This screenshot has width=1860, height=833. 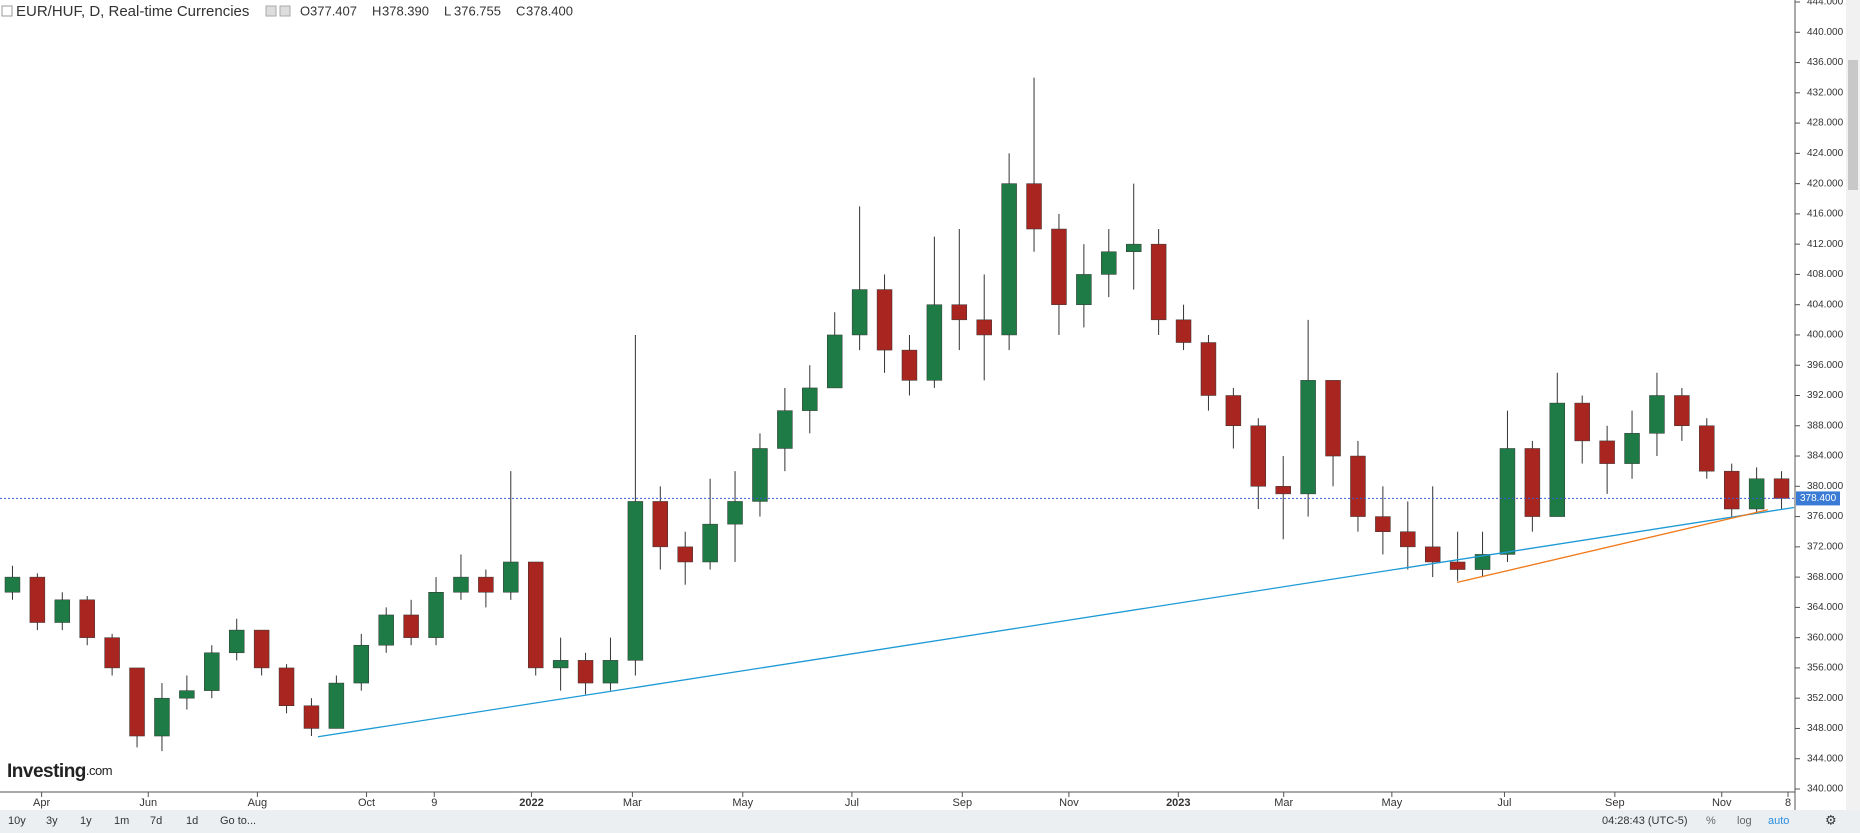 What do you see at coordinates (1825, 214) in the screenshot?
I see `y-tick-label: 416.000` at bounding box center [1825, 214].